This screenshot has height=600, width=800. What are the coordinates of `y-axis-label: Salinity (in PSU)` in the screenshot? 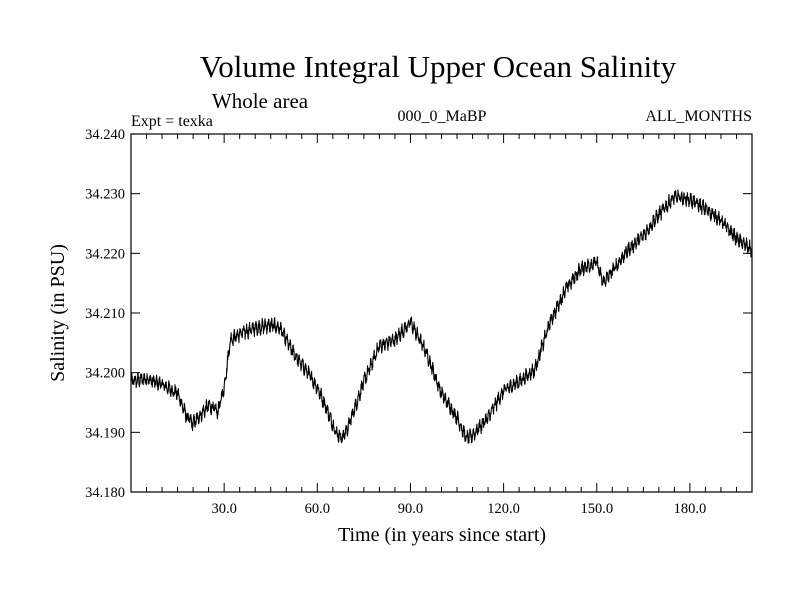 It's located at (58, 313).